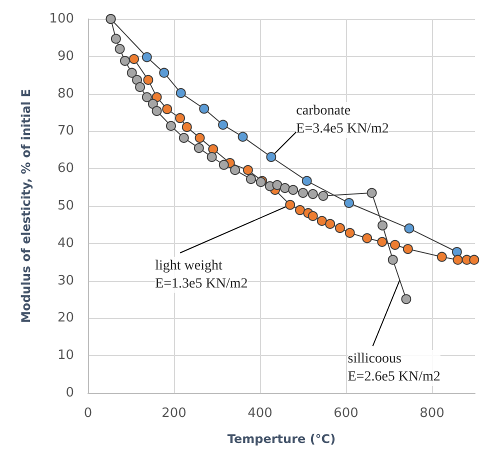 The image size is (484, 468). What do you see at coordinates (65, 56) in the screenshot?
I see `y-tick-label: 90` at bounding box center [65, 56].